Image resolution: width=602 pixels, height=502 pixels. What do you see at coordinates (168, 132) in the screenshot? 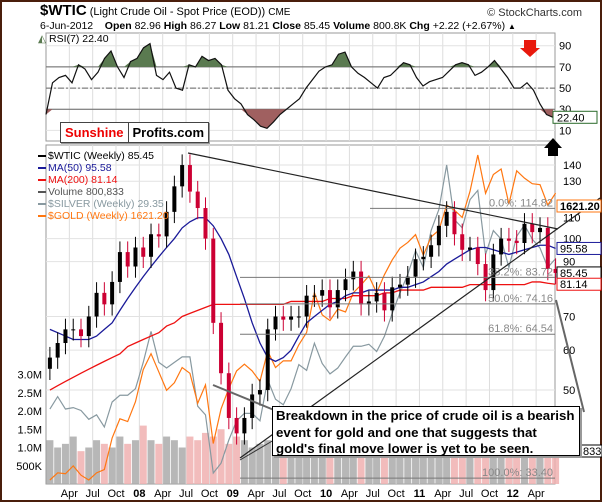
I see `logo-part2: Profits.com` at bounding box center [168, 132].